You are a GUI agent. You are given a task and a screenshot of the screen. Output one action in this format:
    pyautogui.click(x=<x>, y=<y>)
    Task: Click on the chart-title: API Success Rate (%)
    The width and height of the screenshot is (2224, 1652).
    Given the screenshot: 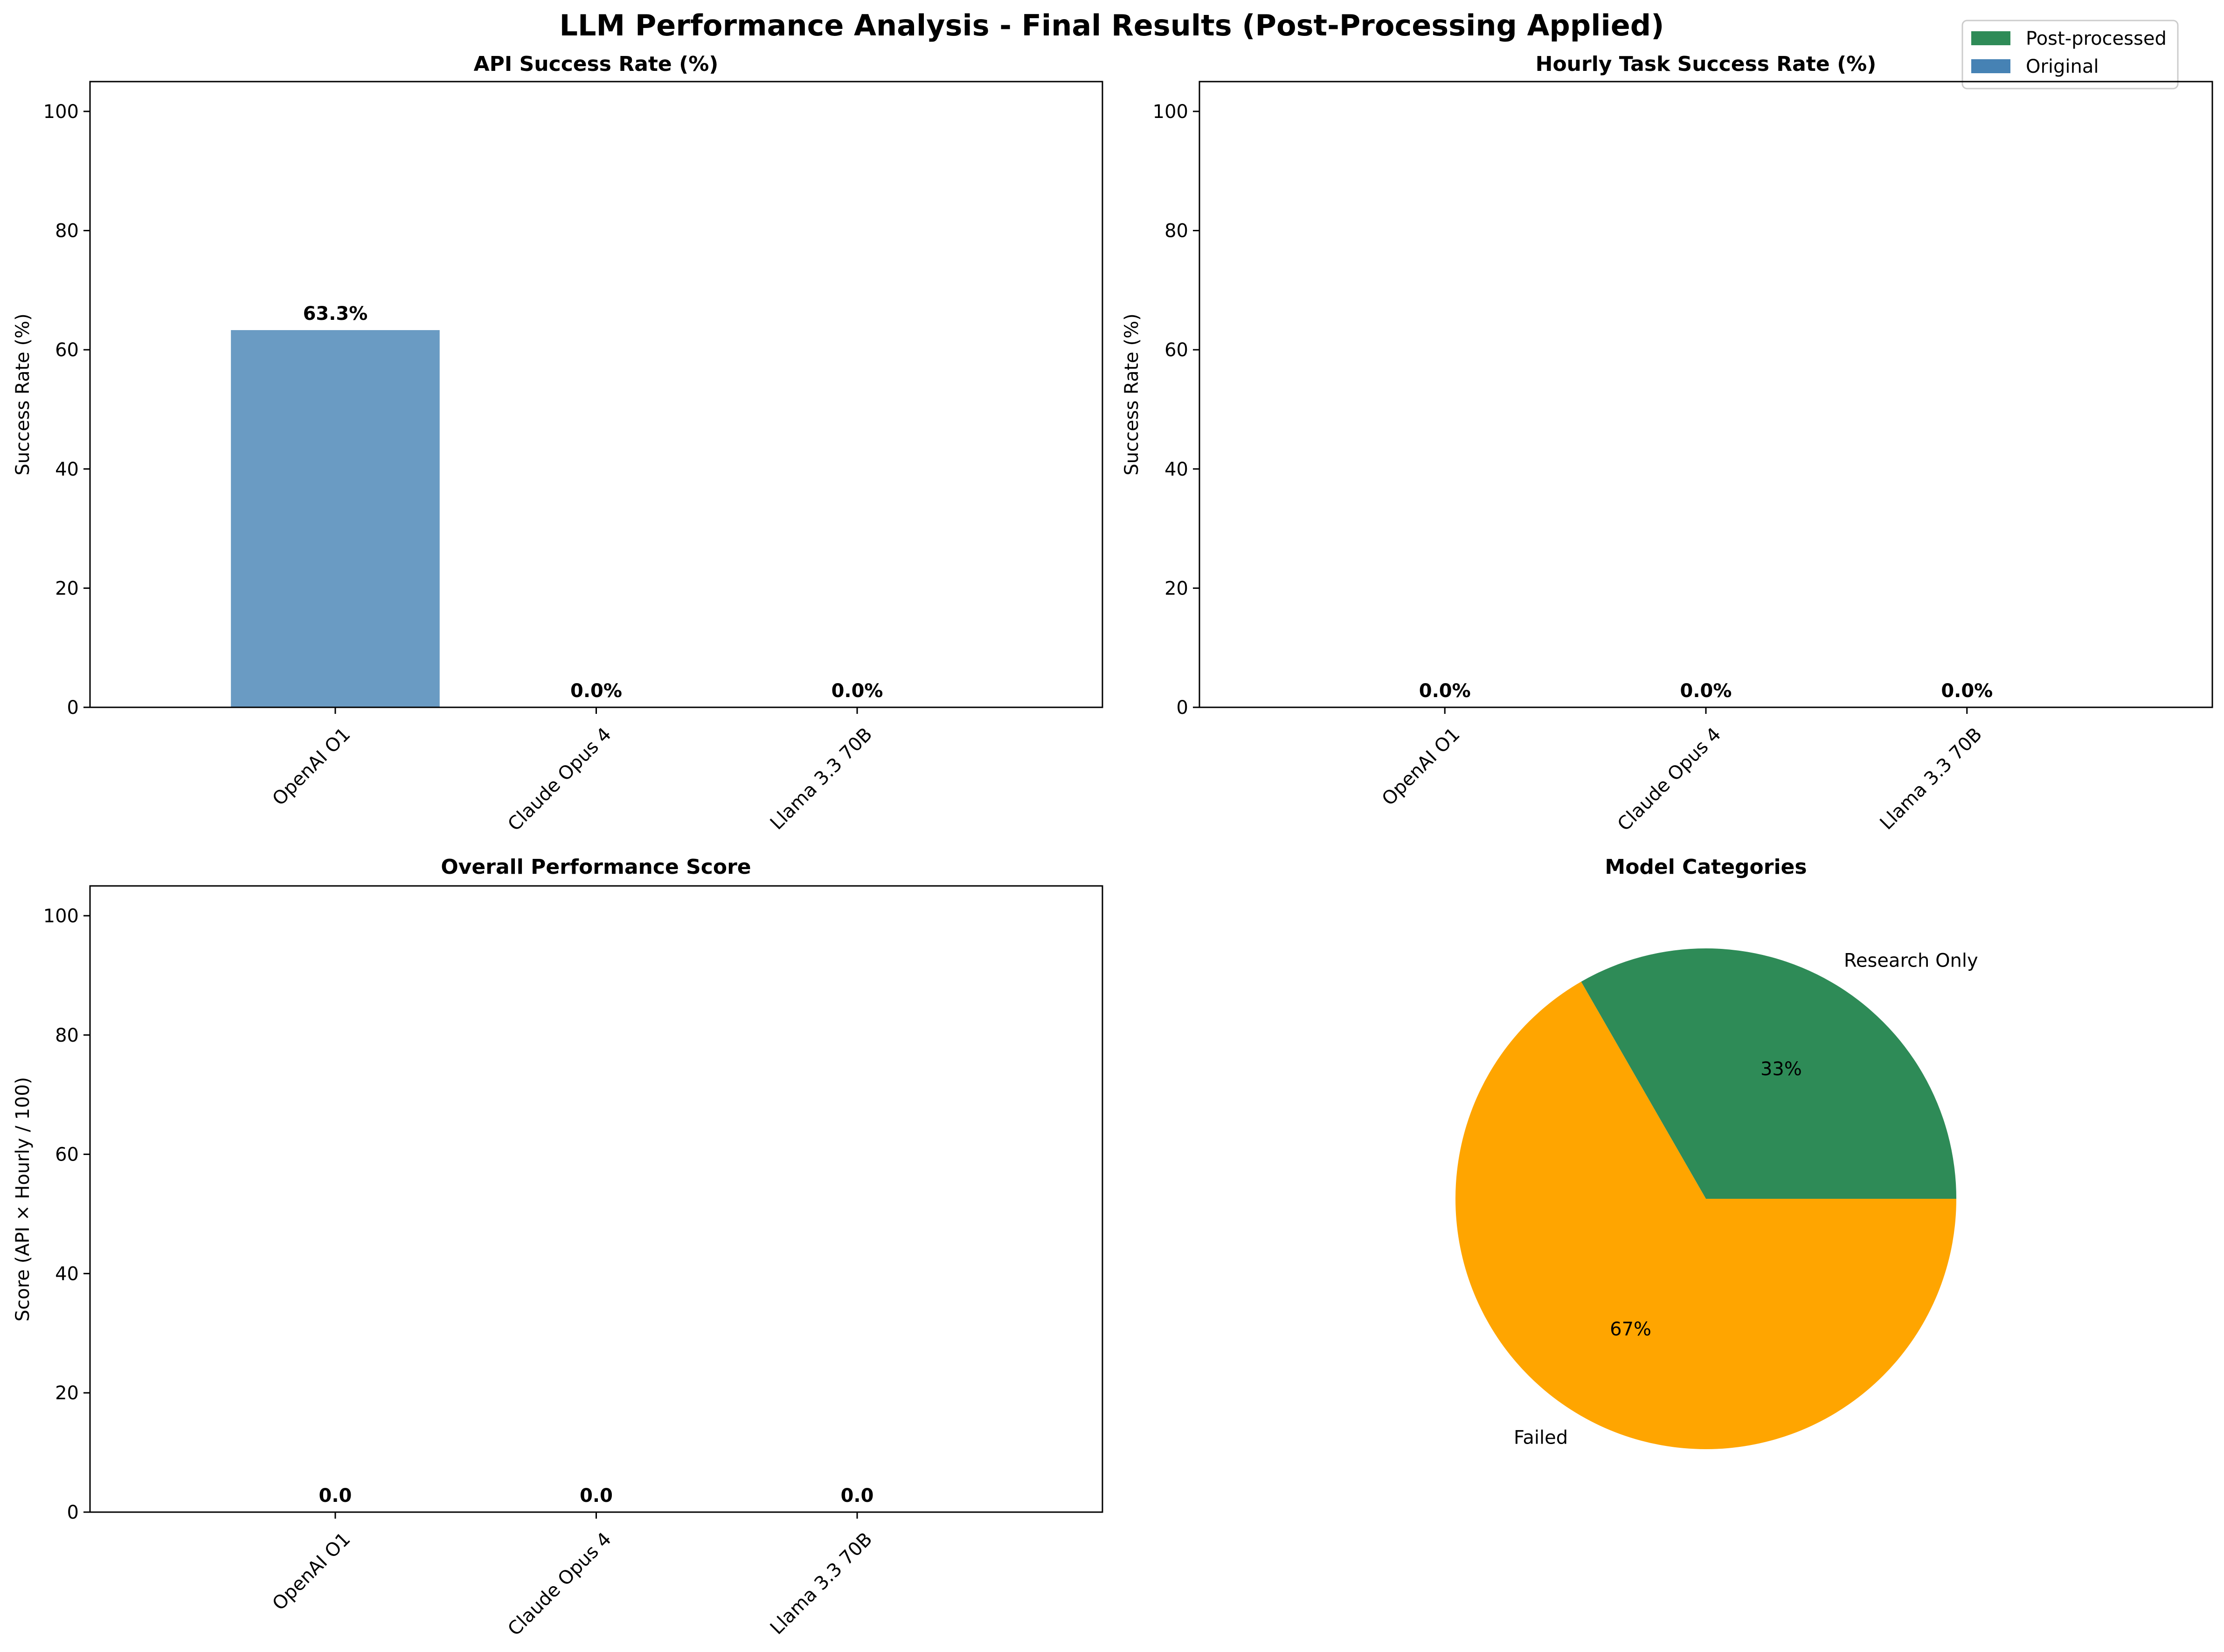 What is the action you would take?
    pyautogui.click(x=596, y=64)
    